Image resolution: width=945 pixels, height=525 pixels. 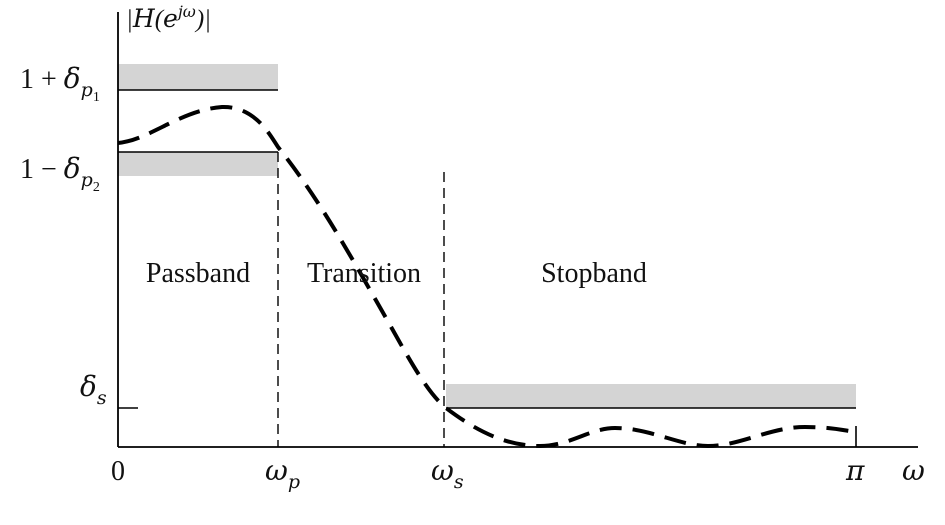 What do you see at coordinates (594, 273) in the screenshot?
I see `region-label-stopband: Stopband` at bounding box center [594, 273].